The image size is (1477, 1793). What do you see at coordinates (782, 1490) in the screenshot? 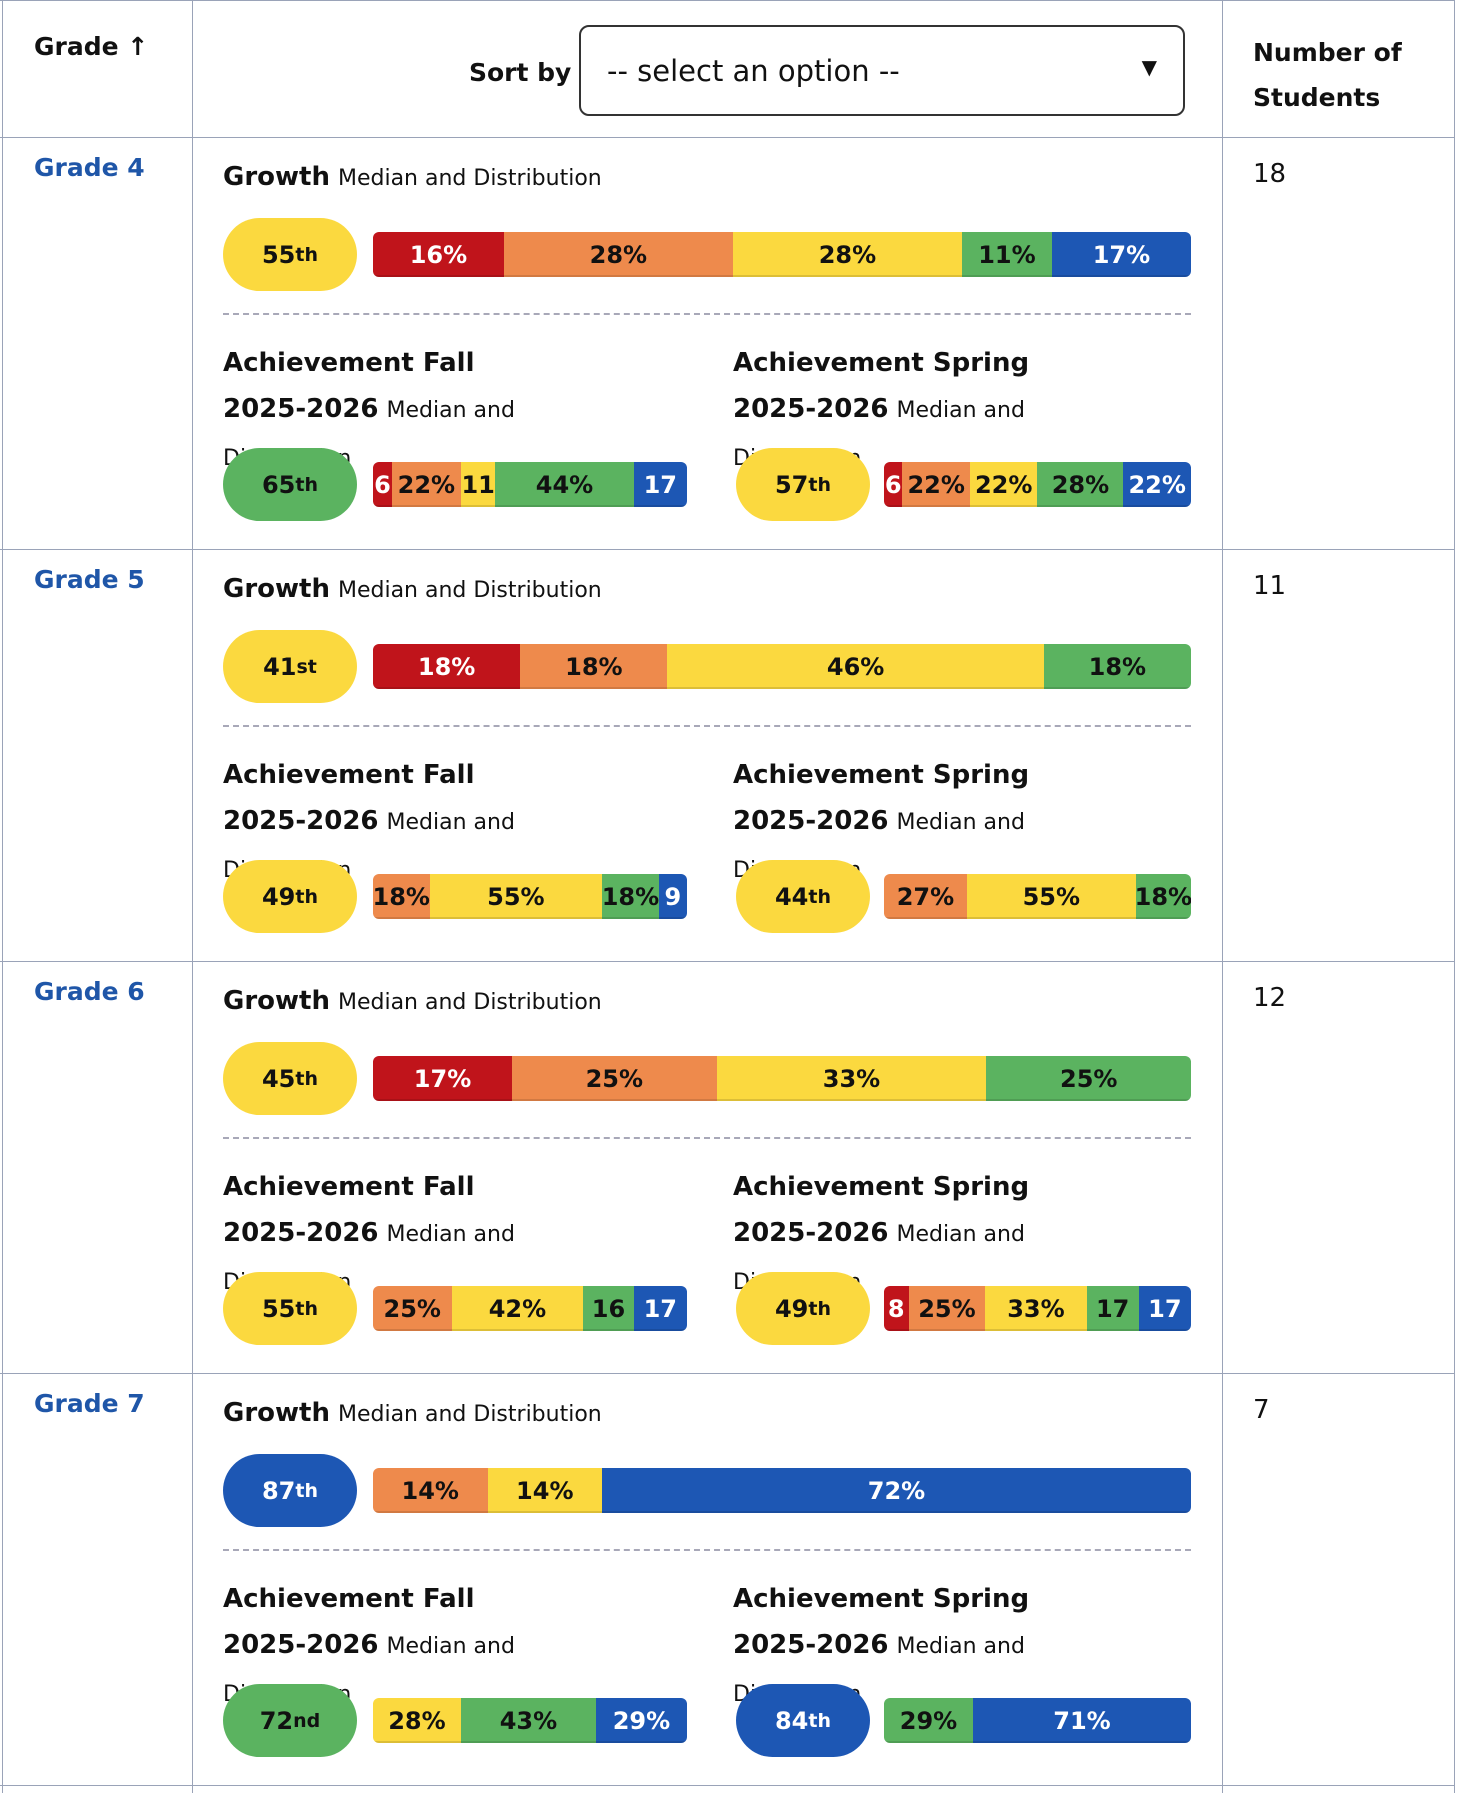
I see `distribution-bar: 14% 14% 72%` at bounding box center [782, 1490].